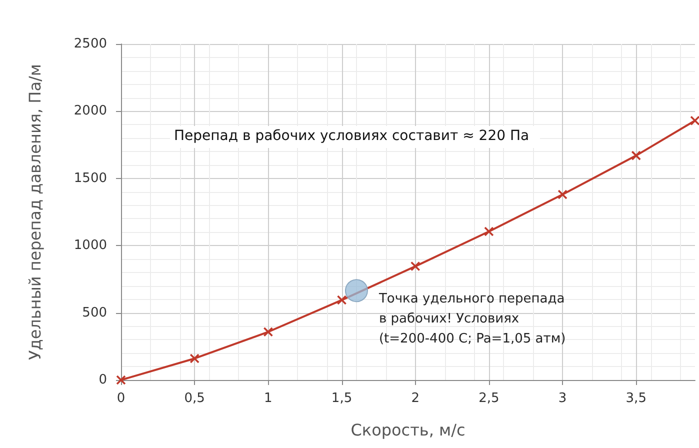  Describe the element at coordinates (90, 246) in the screenshot. I see `y-tick-label: 1000` at that location.